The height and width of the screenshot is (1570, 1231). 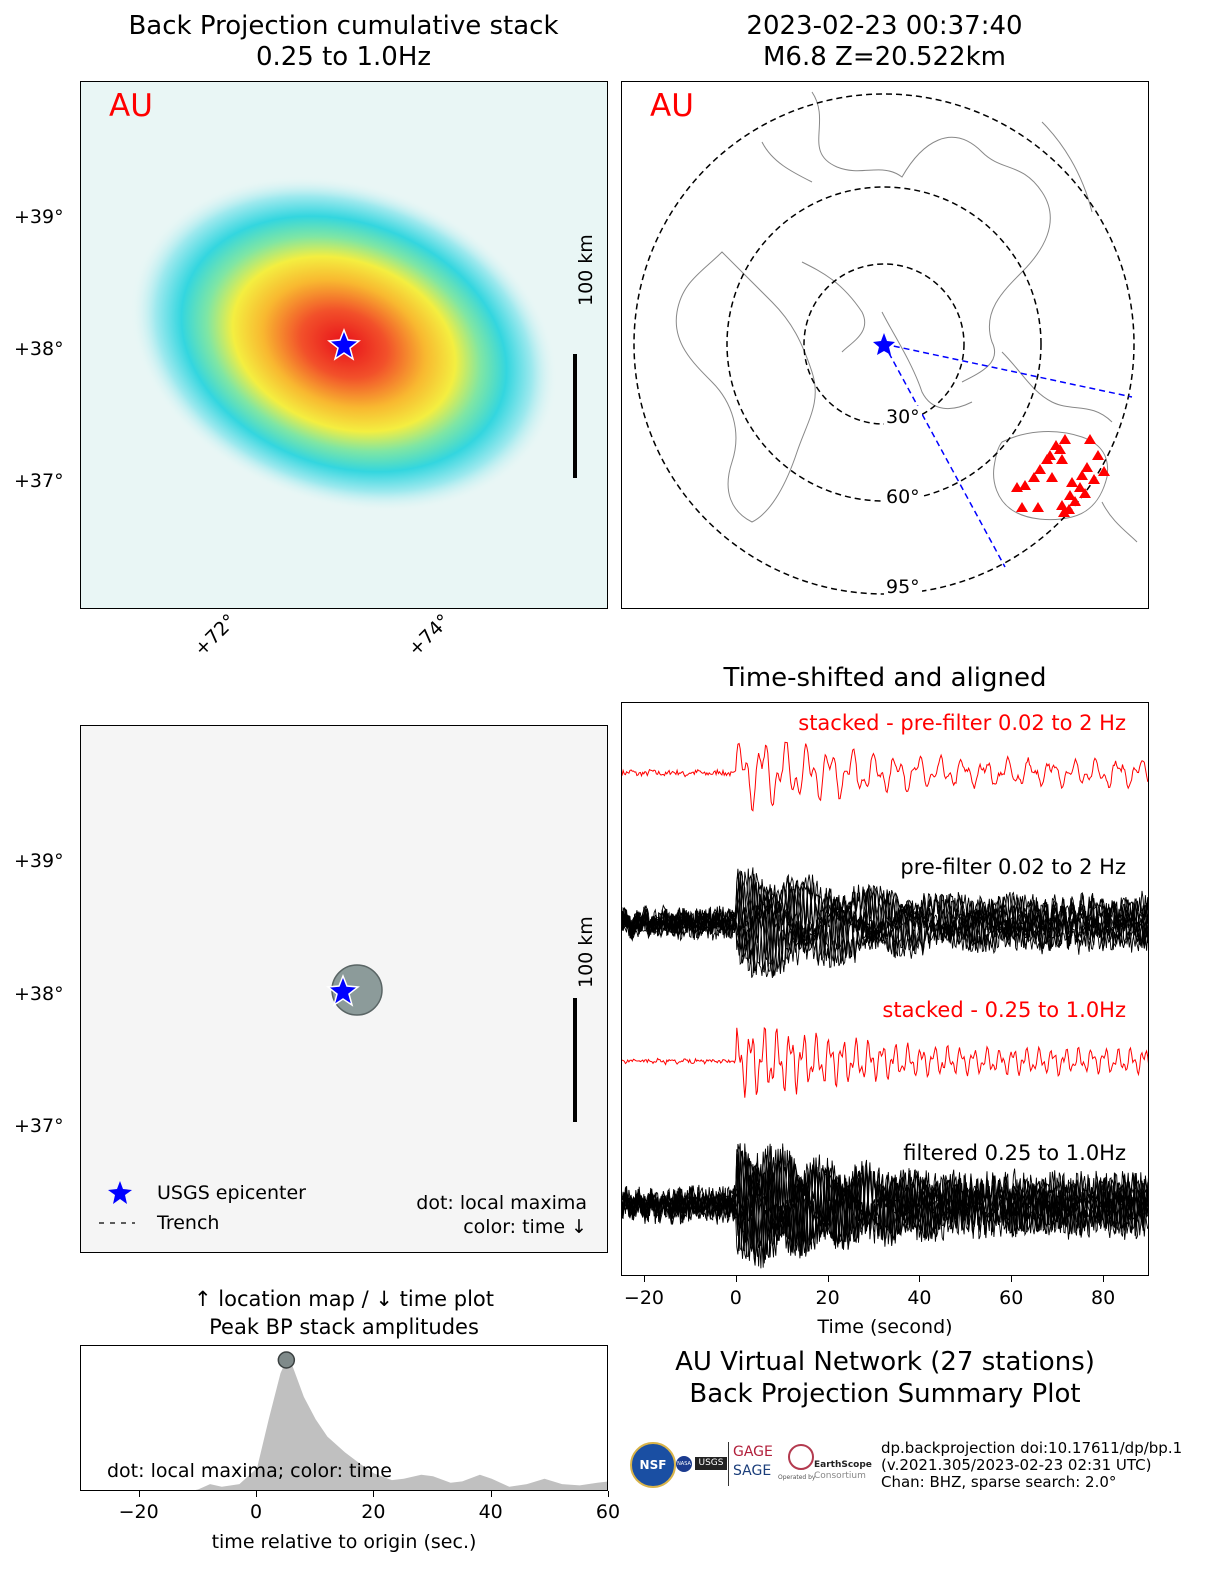 I want to click on legend-epicenter-label: USGS epicenter, so click(x=231, y=1193).